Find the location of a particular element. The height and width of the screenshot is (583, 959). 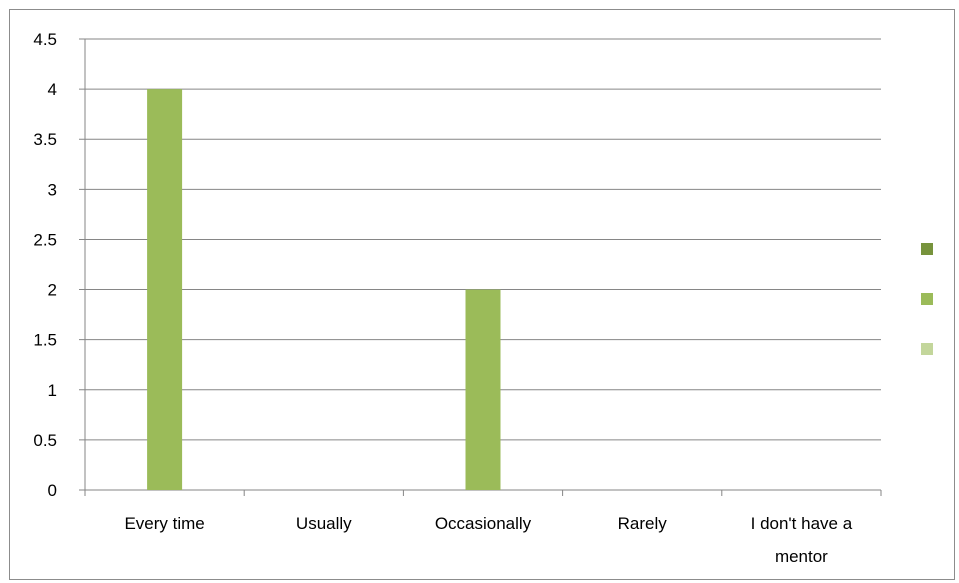

x-category-label: Usually is located at coordinates (324, 523).